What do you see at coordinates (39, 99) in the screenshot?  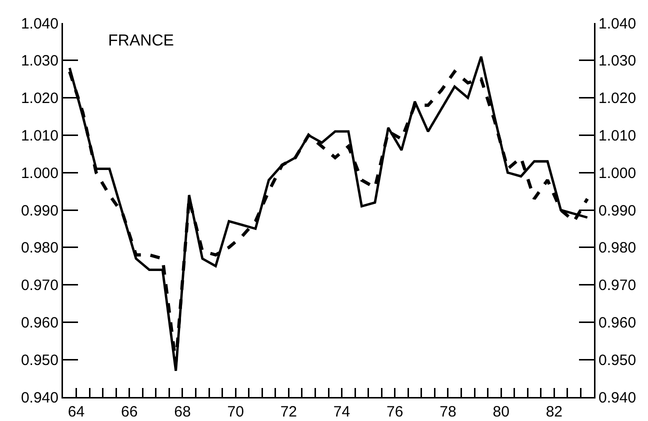 I see `y-tick-label: 1.020` at bounding box center [39, 99].